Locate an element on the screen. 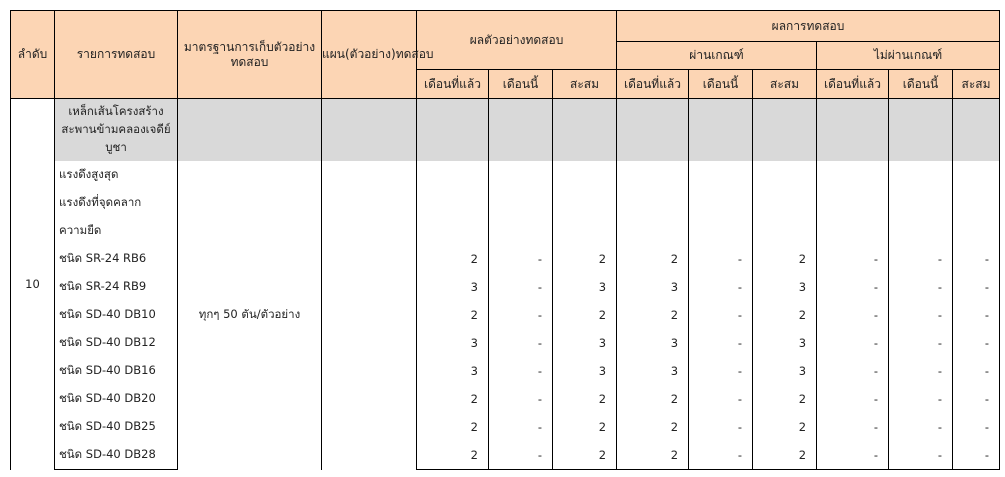 The height and width of the screenshot is (477, 1005). table-row: ชนิด SD-40 DB25 2-2 2-2- - - is located at coordinates (506, 427).